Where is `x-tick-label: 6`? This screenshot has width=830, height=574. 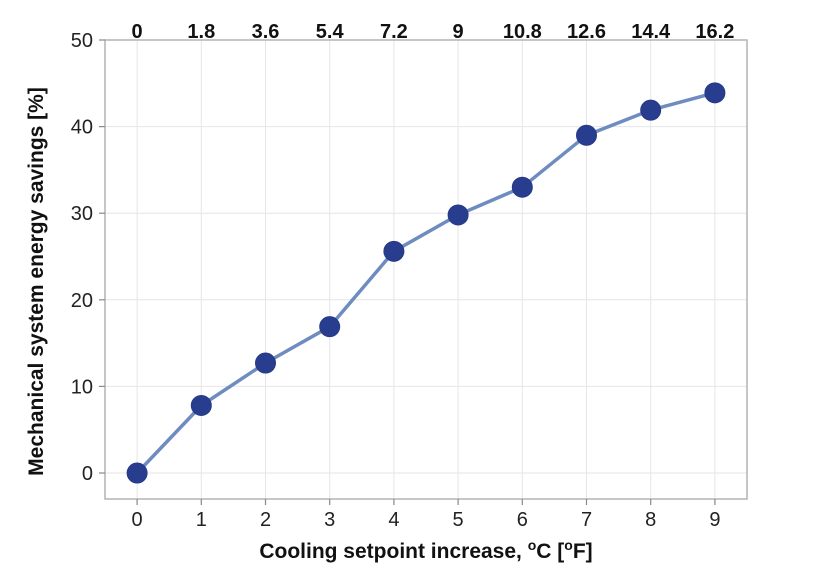
x-tick-label: 6 is located at coordinates (522, 520).